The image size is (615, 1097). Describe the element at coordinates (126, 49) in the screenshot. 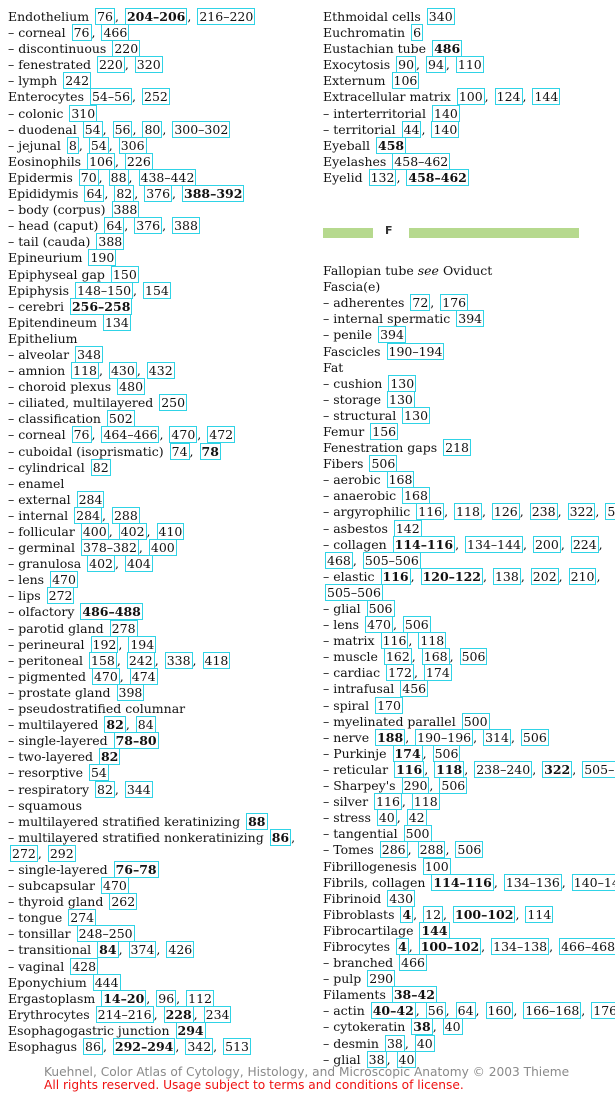

I see `page-link: 220` at that location.